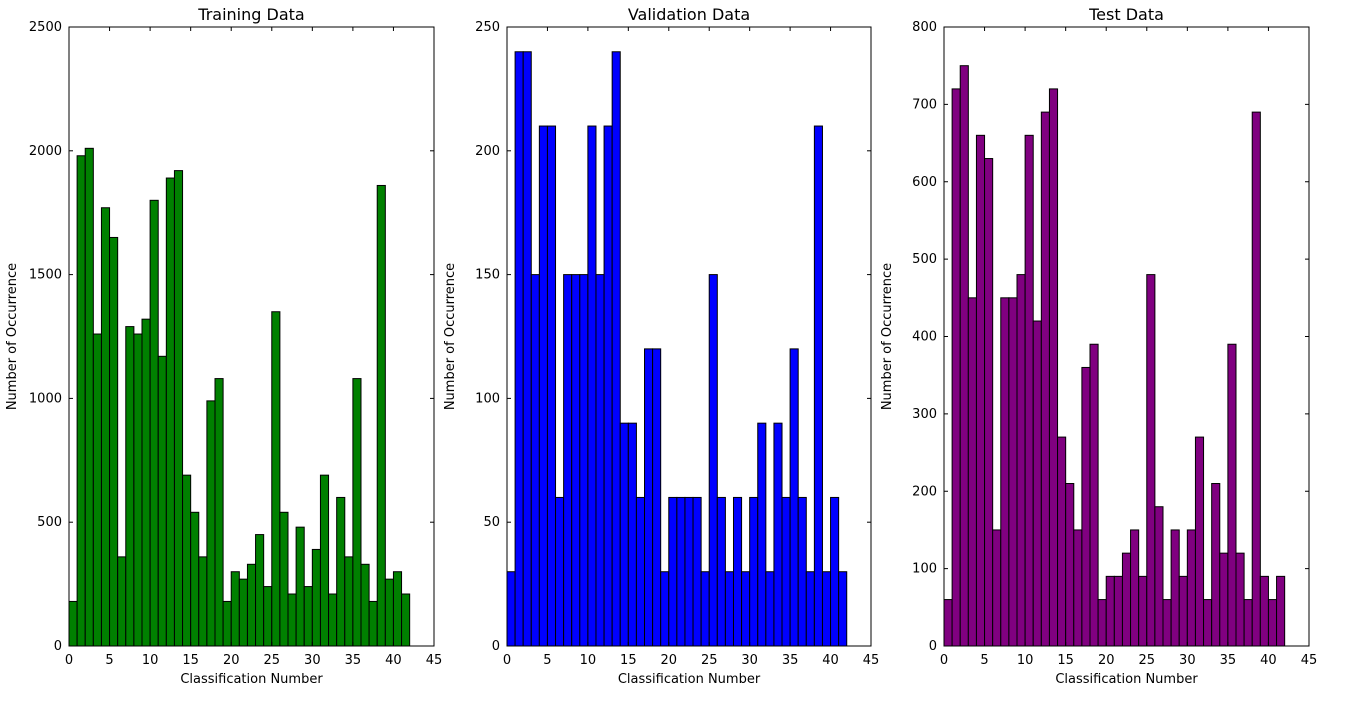 This screenshot has height=702, width=1353. What do you see at coordinates (1126, 14) in the screenshot?
I see `chart-title: Test Data` at bounding box center [1126, 14].